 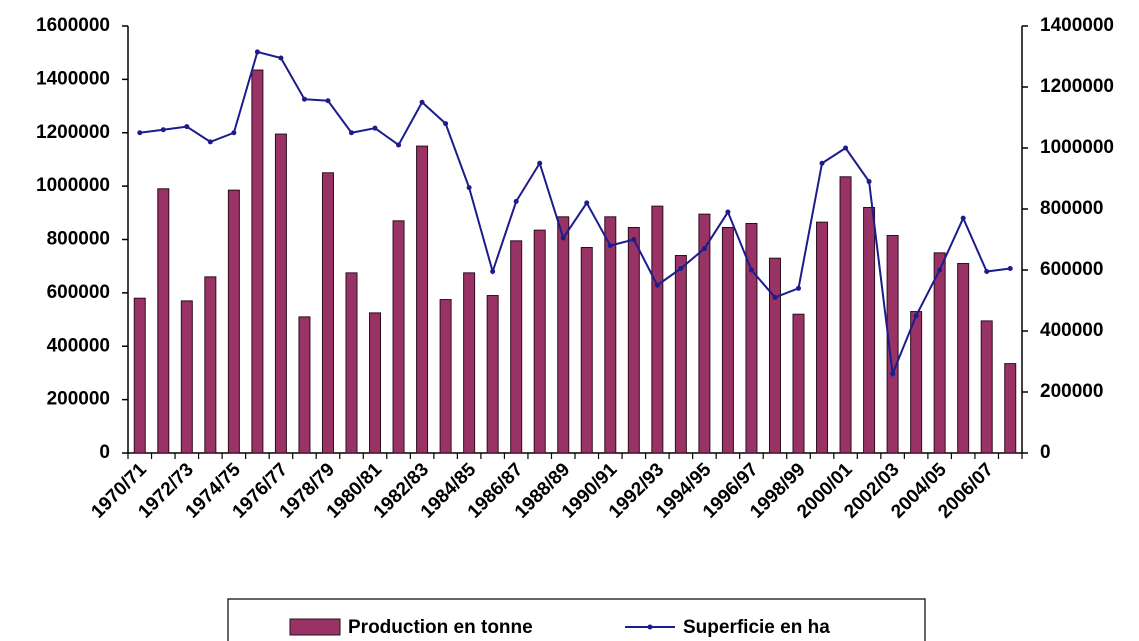 I want to click on y-tick-label: 800000, so click(x=78, y=239).